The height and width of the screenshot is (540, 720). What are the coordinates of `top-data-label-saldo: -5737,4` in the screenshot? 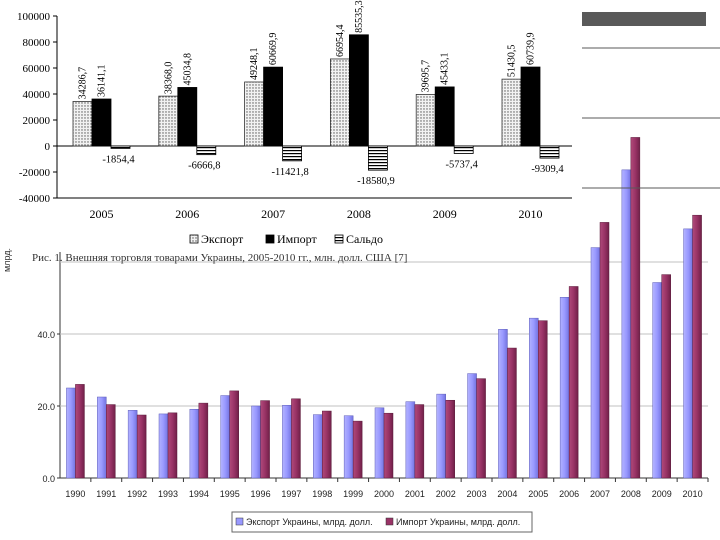 It's located at (462, 164).